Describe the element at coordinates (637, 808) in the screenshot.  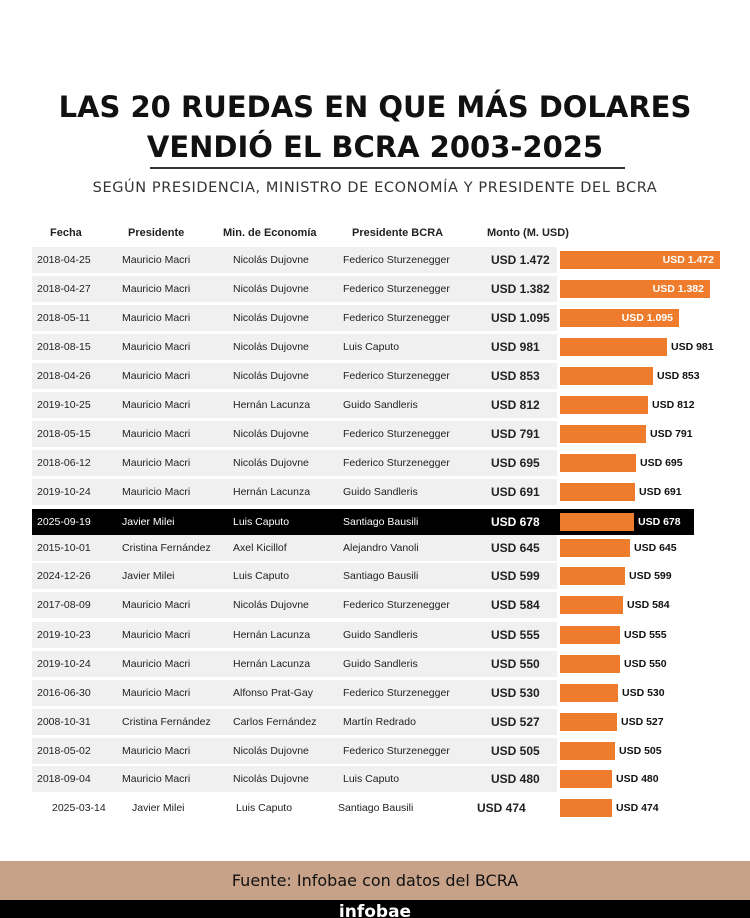
I see `bar-value-label: USD 474` at that location.